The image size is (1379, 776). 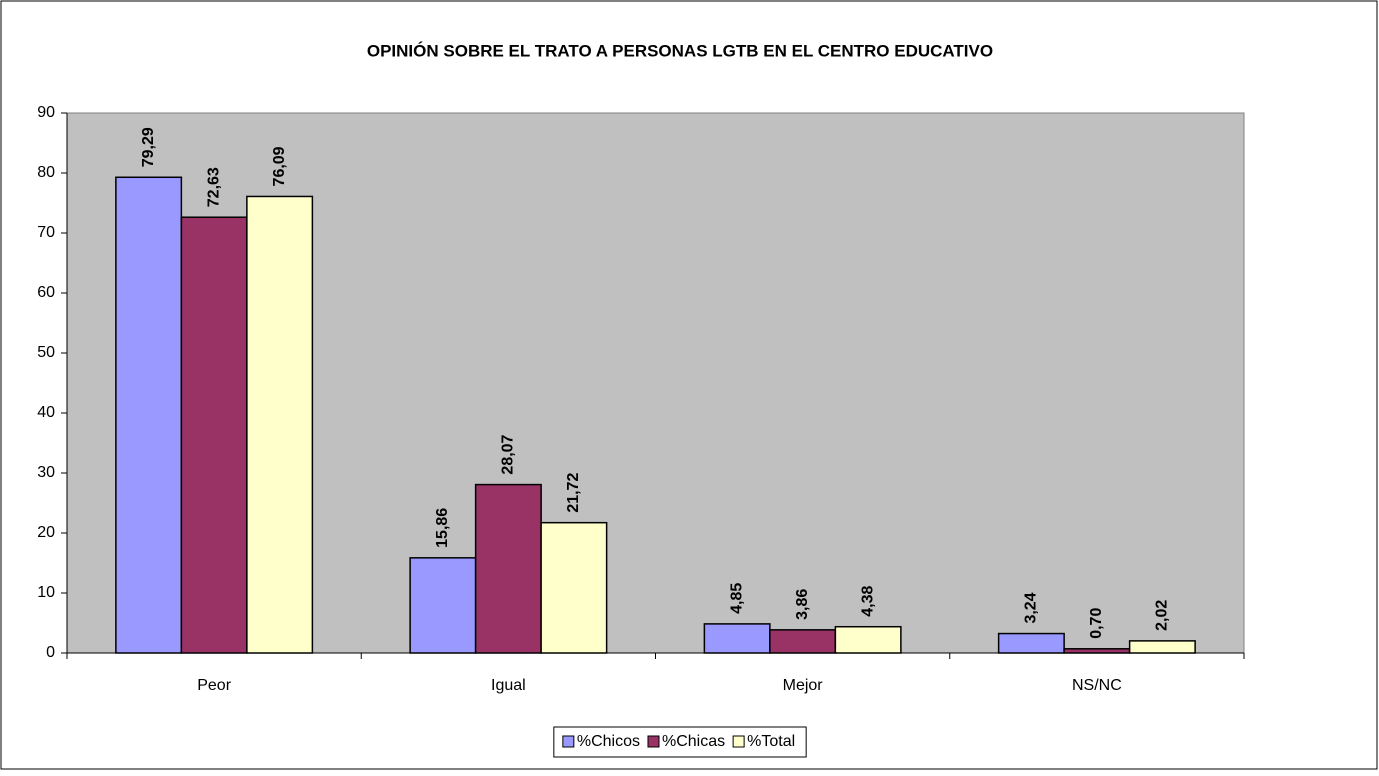 What do you see at coordinates (573, 493) in the screenshot?
I see `data-label: 21,72` at bounding box center [573, 493].